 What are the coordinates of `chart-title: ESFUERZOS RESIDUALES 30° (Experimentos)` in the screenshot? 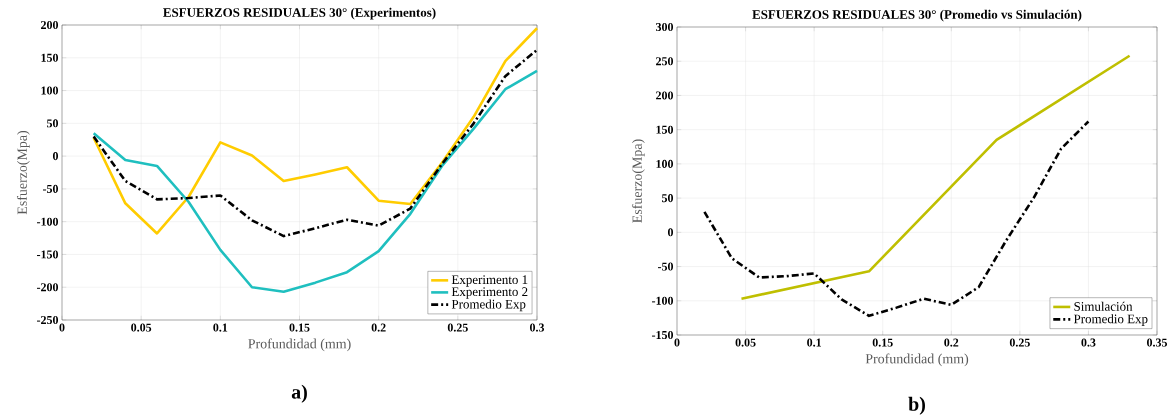 It's located at (299, 13).